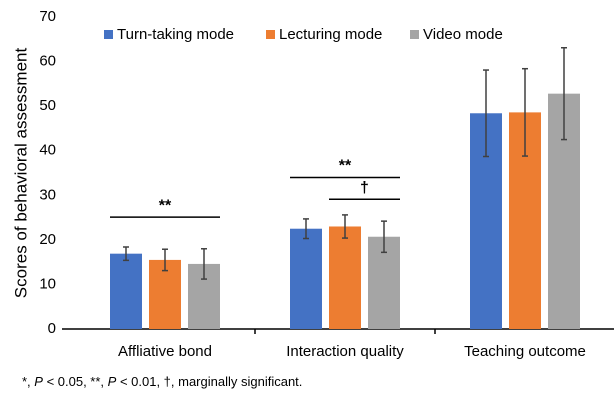 The width and height of the screenshot is (614, 402). I want to click on x-tick-label: Affliative bond, so click(165, 351).